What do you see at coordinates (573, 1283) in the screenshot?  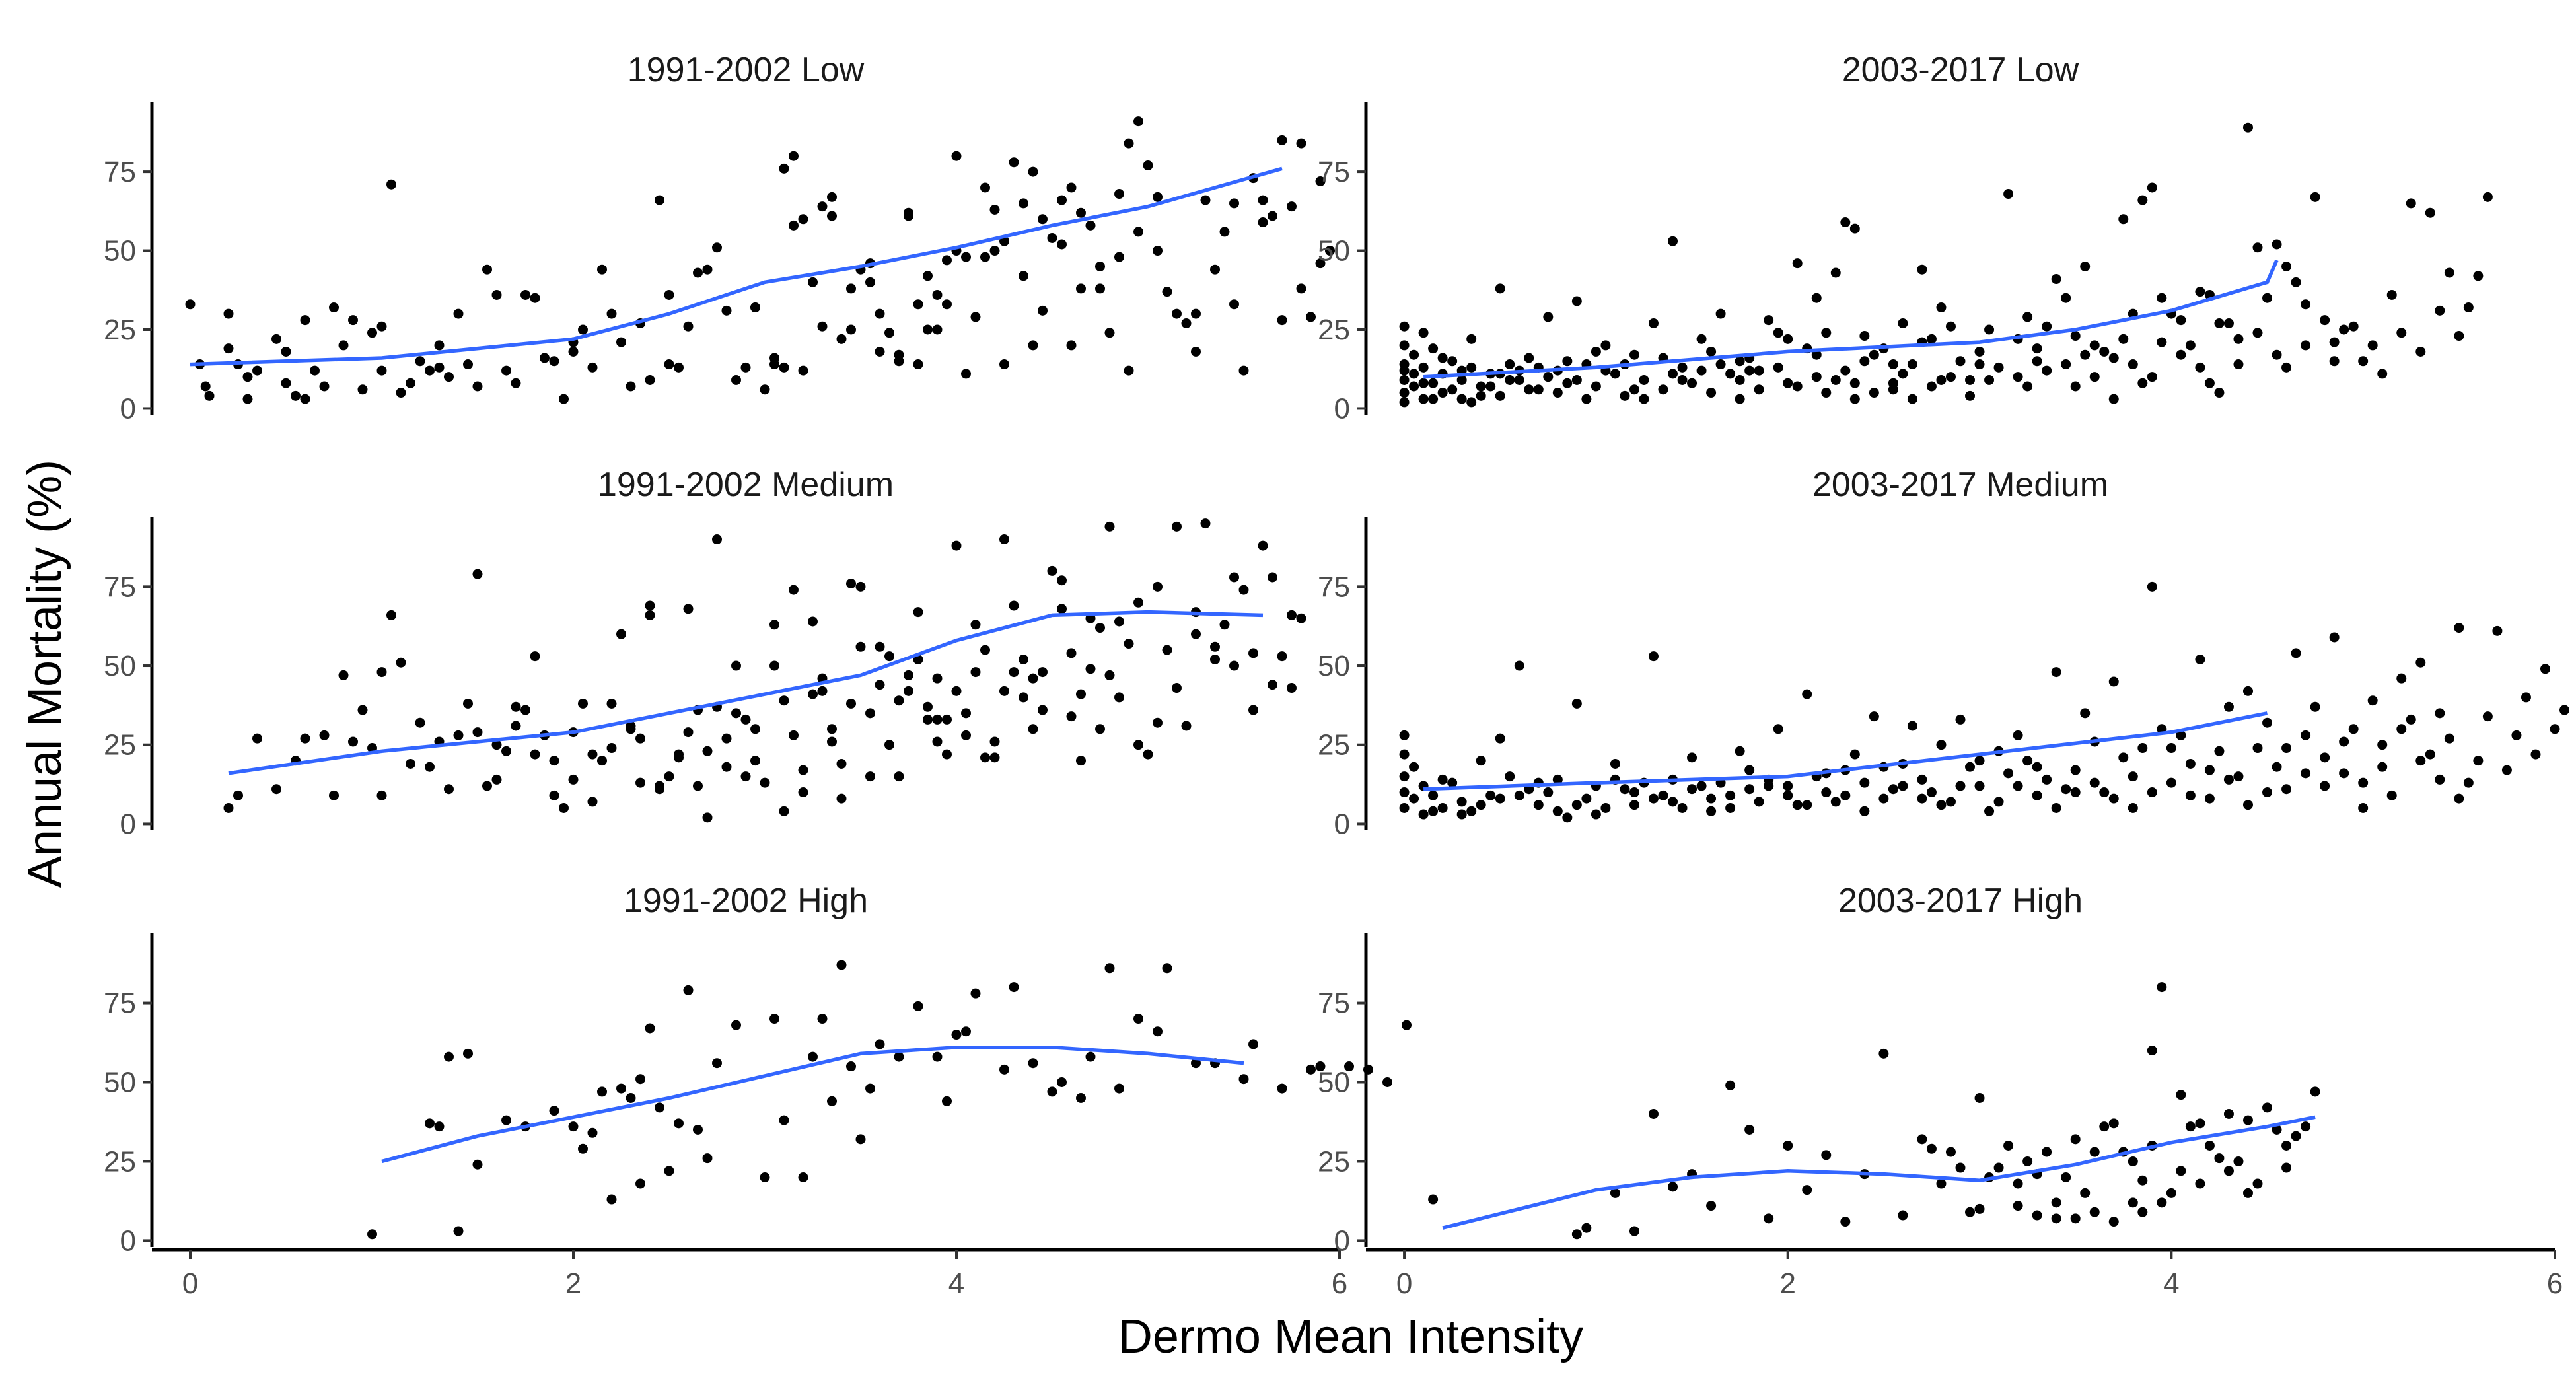 I see `x-tick-label: 2` at bounding box center [573, 1283].